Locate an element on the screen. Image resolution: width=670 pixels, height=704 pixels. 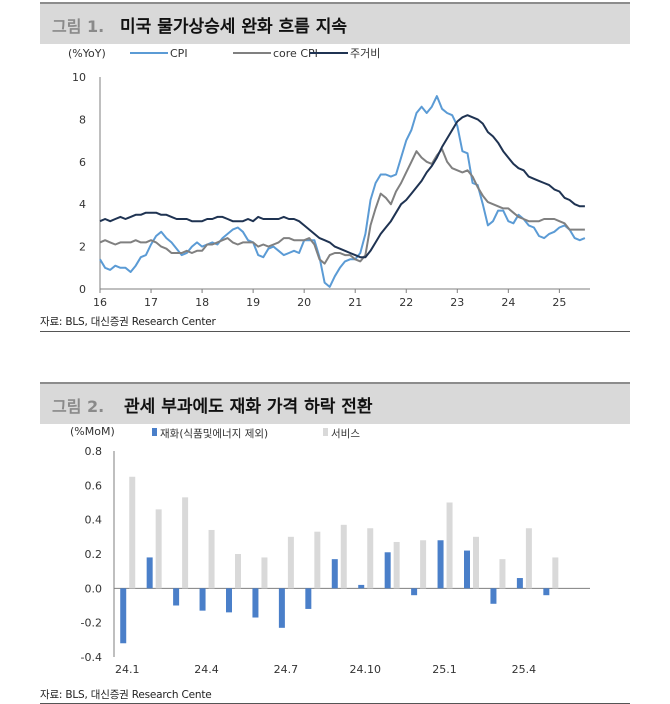
figure2-y-tick-label: 0.6 is located at coordinates (94, 485).